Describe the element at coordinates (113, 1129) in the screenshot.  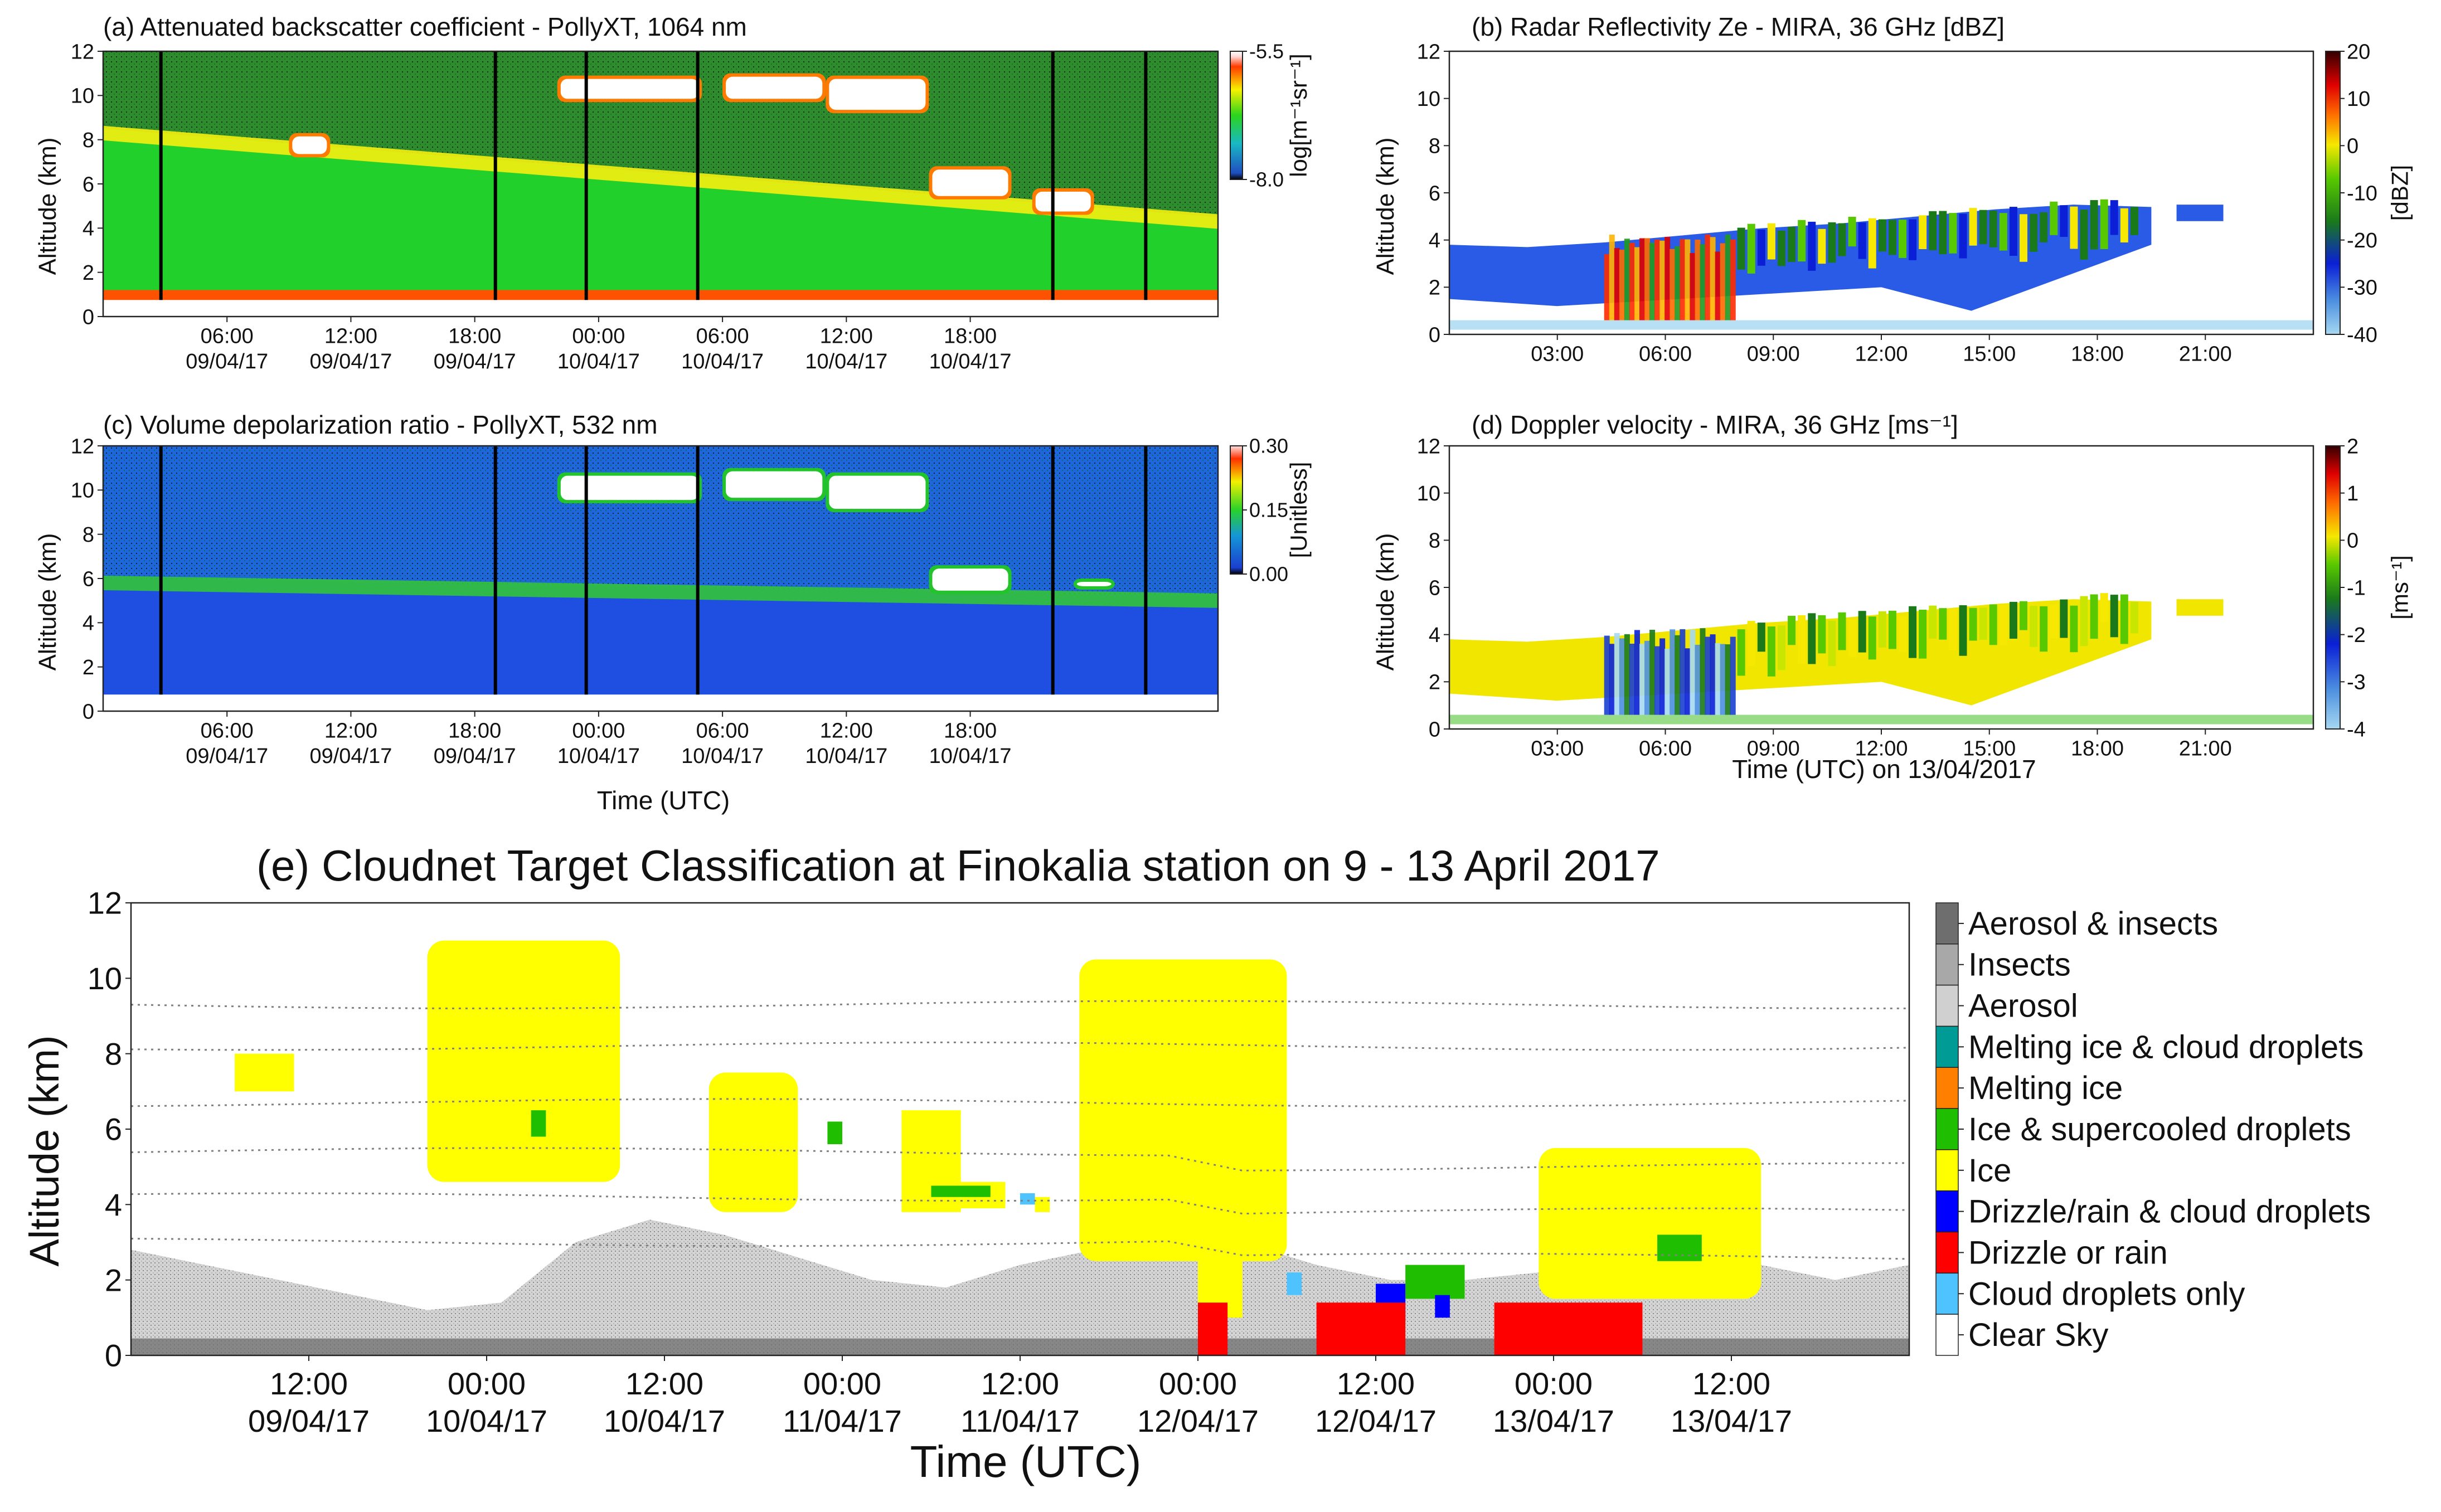
I see `ytick-label: 6` at that location.